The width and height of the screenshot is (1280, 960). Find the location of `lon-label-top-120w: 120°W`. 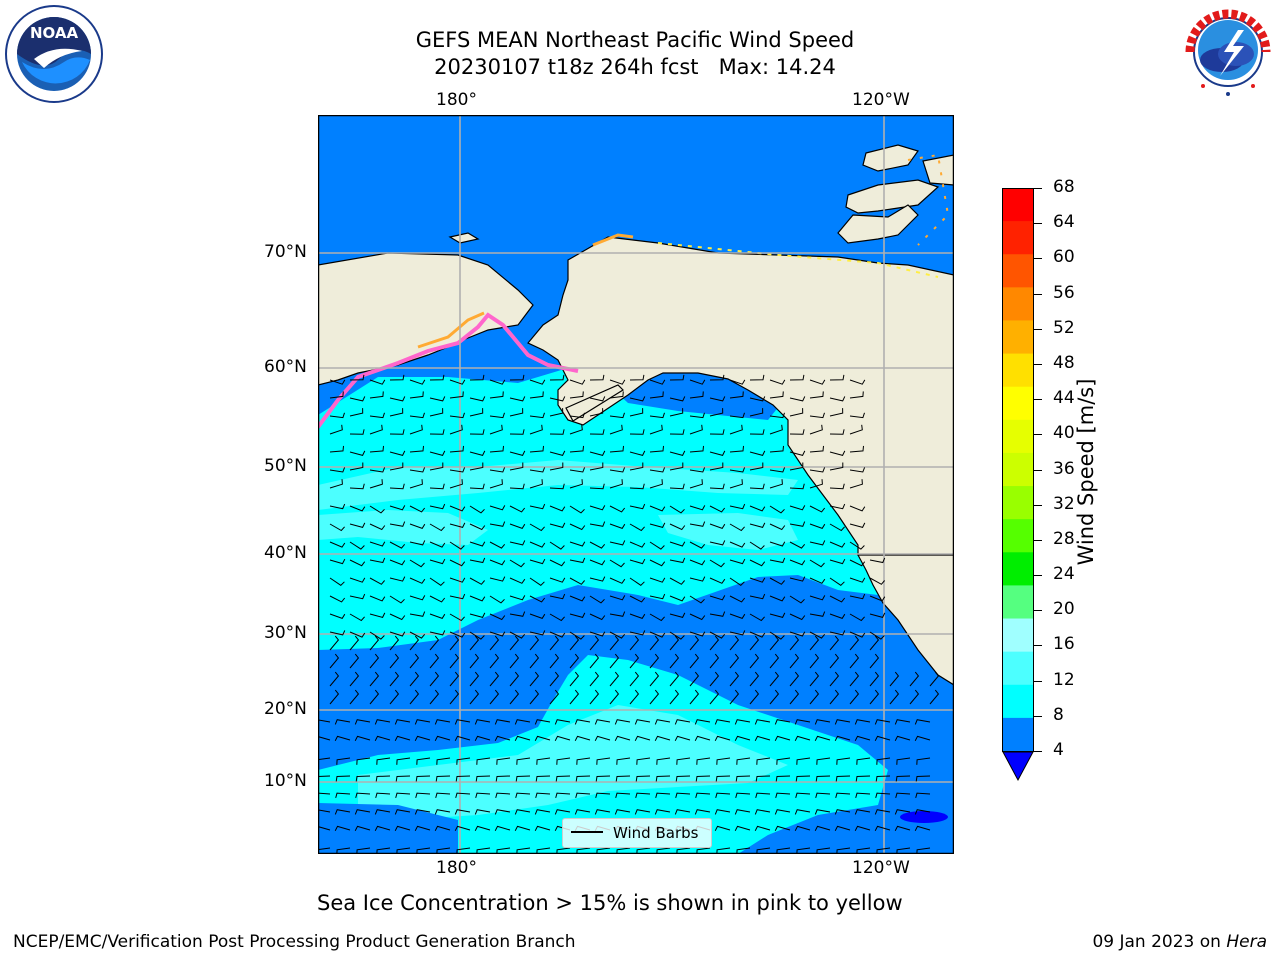

lon-label-top-120w: 120°W is located at coordinates (881, 100).